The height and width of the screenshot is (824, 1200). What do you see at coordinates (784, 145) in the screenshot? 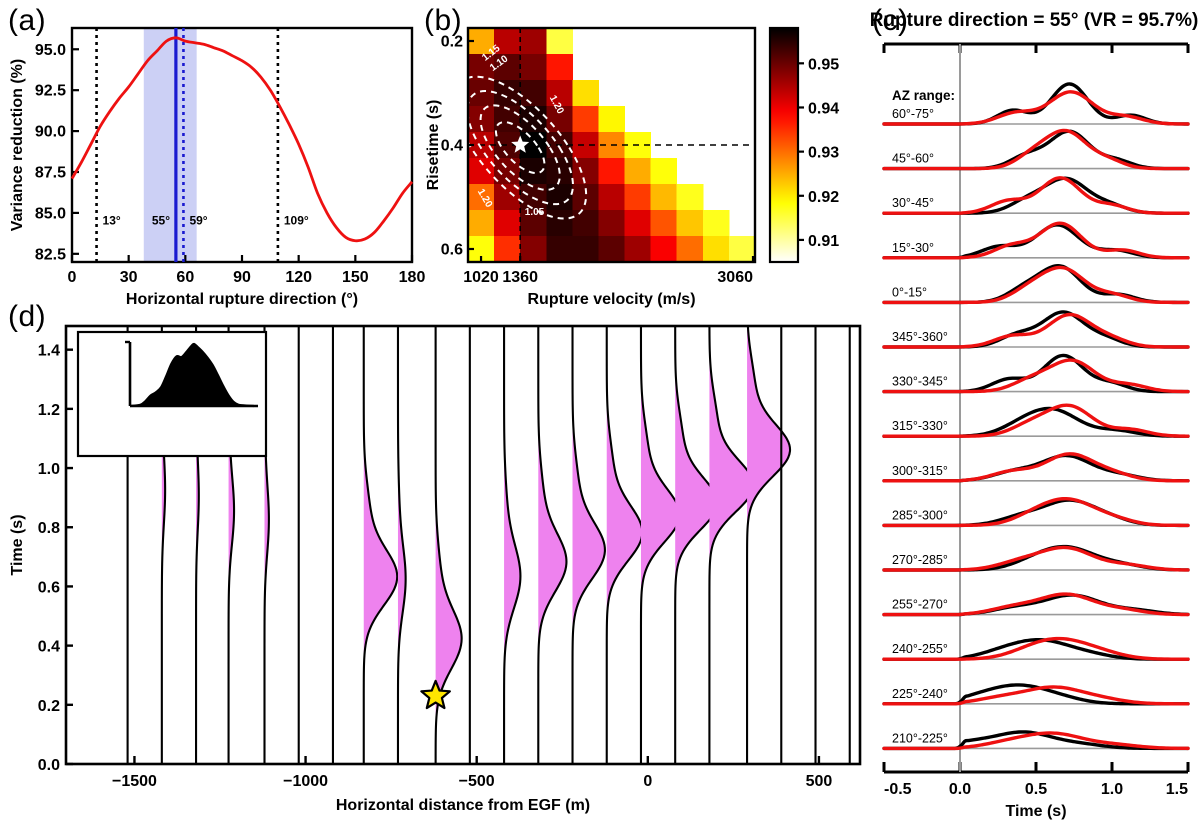
I see `colorbar` at bounding box center [784, 145].